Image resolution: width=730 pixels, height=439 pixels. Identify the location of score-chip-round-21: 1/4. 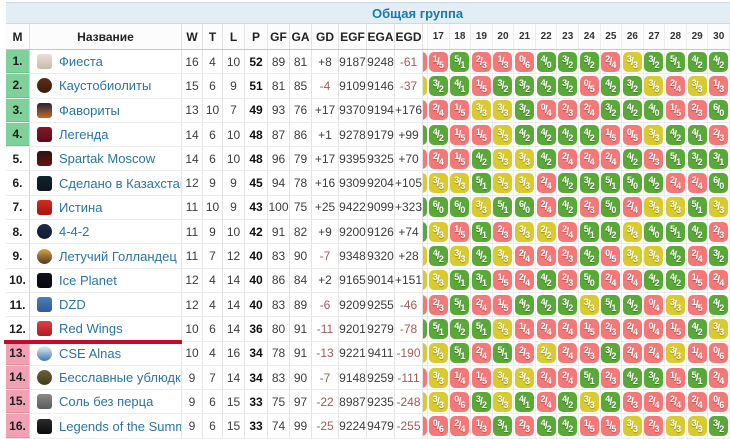
(525, 328).